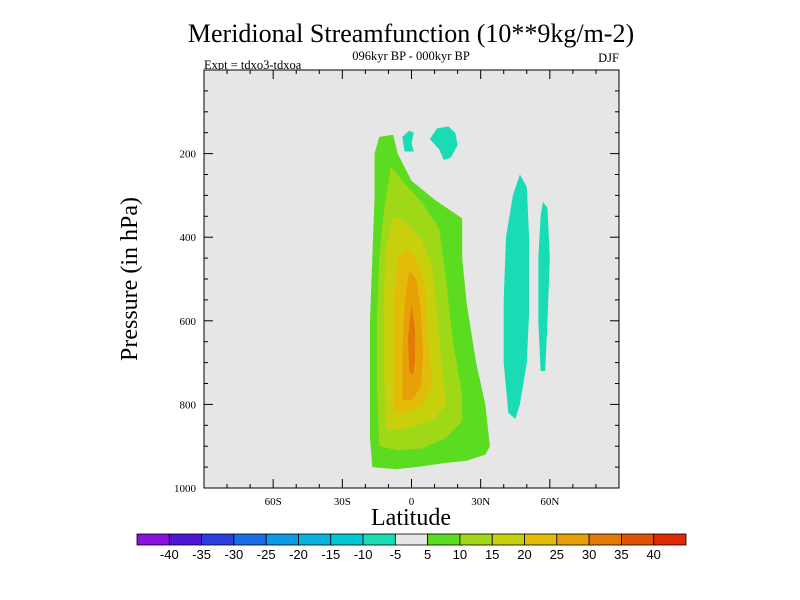 The height and width of the screenshot is (600, 800). Describe the element at coordinates (342, 502) in the screenshot. I see `x-tick-label: 30S` at that location.